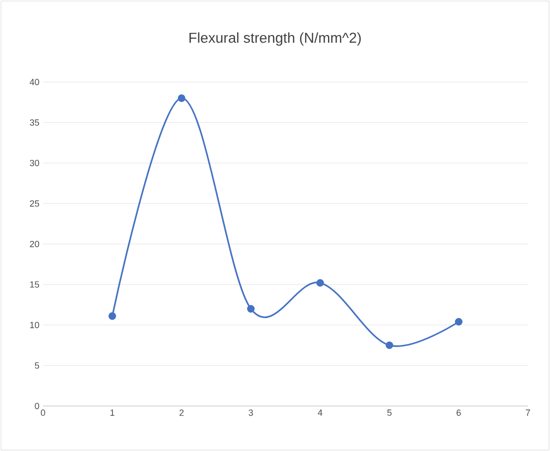 Image resolution: width=550 pixels, height=451 pixels. Describe the element at coordinates (320, 413) in the screenshot. I see `x-tick-label: 4` at that location.